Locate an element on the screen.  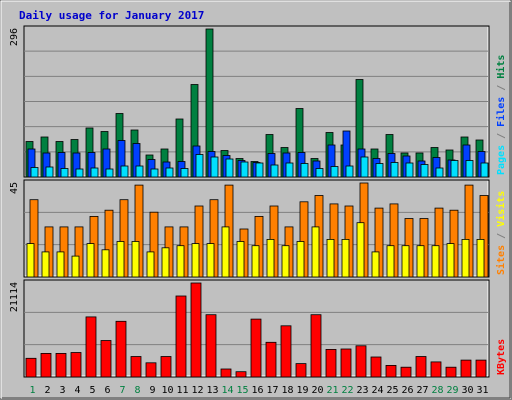
panel-max-label: 45 is located at coordinates (14, 188).